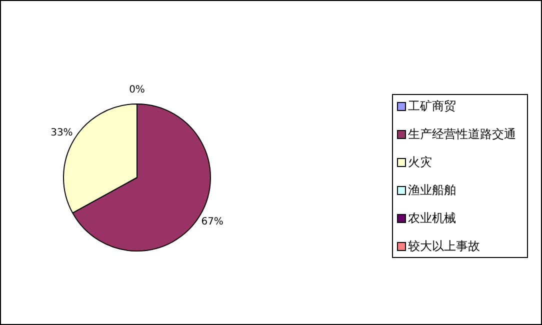 Image resolution: width=542 pixels, height=325 pixels. I want to click on legend-label: 渔业船舶, so click(432, 190).